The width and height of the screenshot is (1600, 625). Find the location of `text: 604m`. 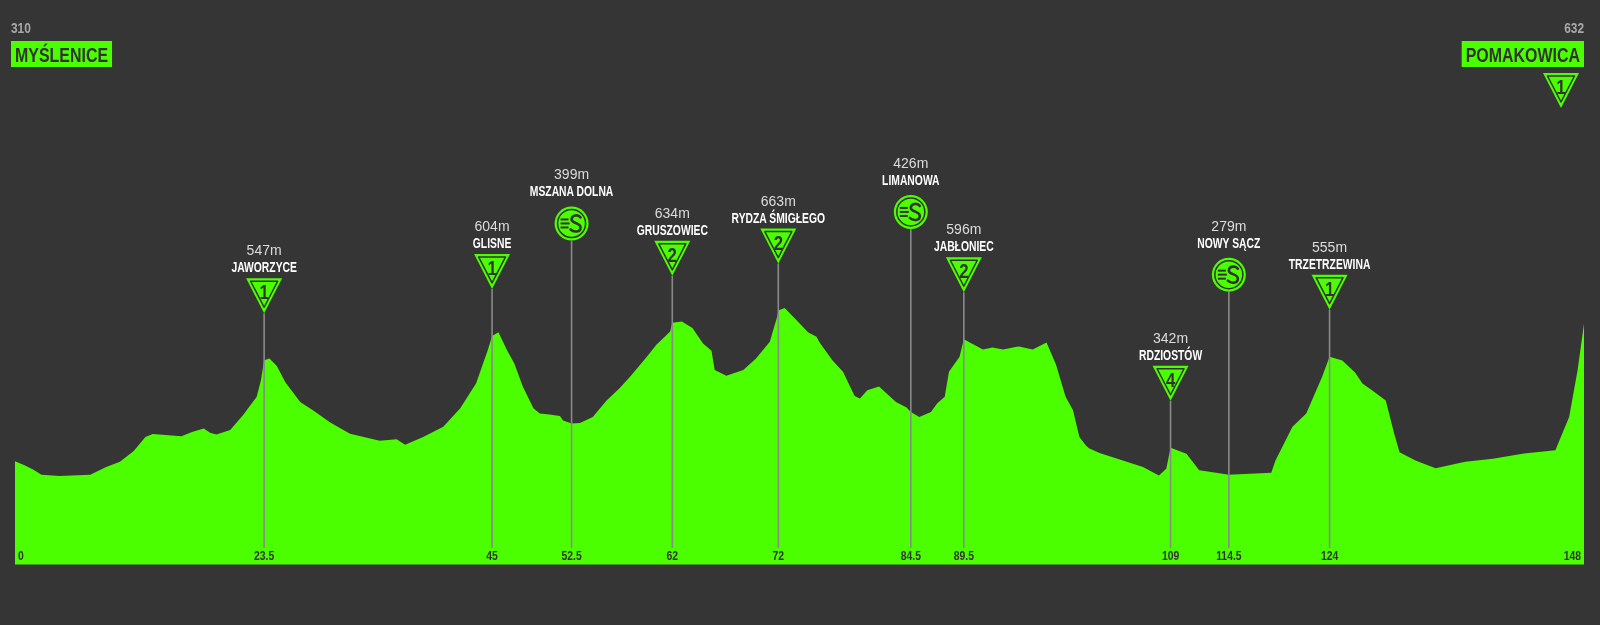

text: 604m is located at coordinates (492, 225).